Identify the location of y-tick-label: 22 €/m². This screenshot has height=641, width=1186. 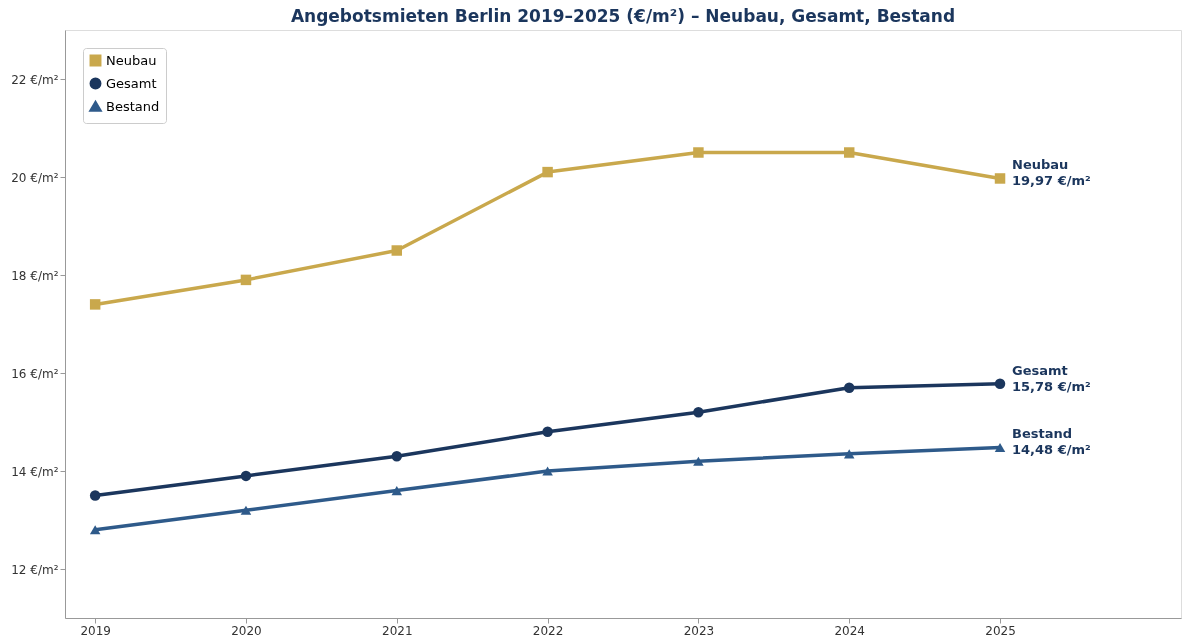
(35, 79).